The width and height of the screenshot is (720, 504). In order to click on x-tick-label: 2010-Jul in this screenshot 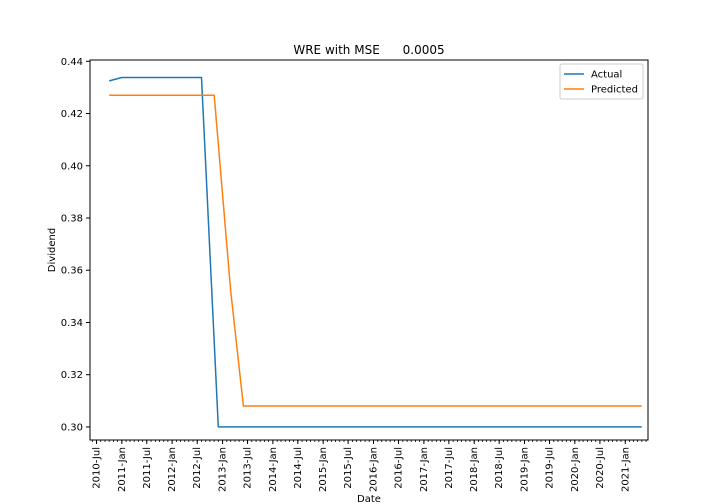, I will do `click(96, 468)`.